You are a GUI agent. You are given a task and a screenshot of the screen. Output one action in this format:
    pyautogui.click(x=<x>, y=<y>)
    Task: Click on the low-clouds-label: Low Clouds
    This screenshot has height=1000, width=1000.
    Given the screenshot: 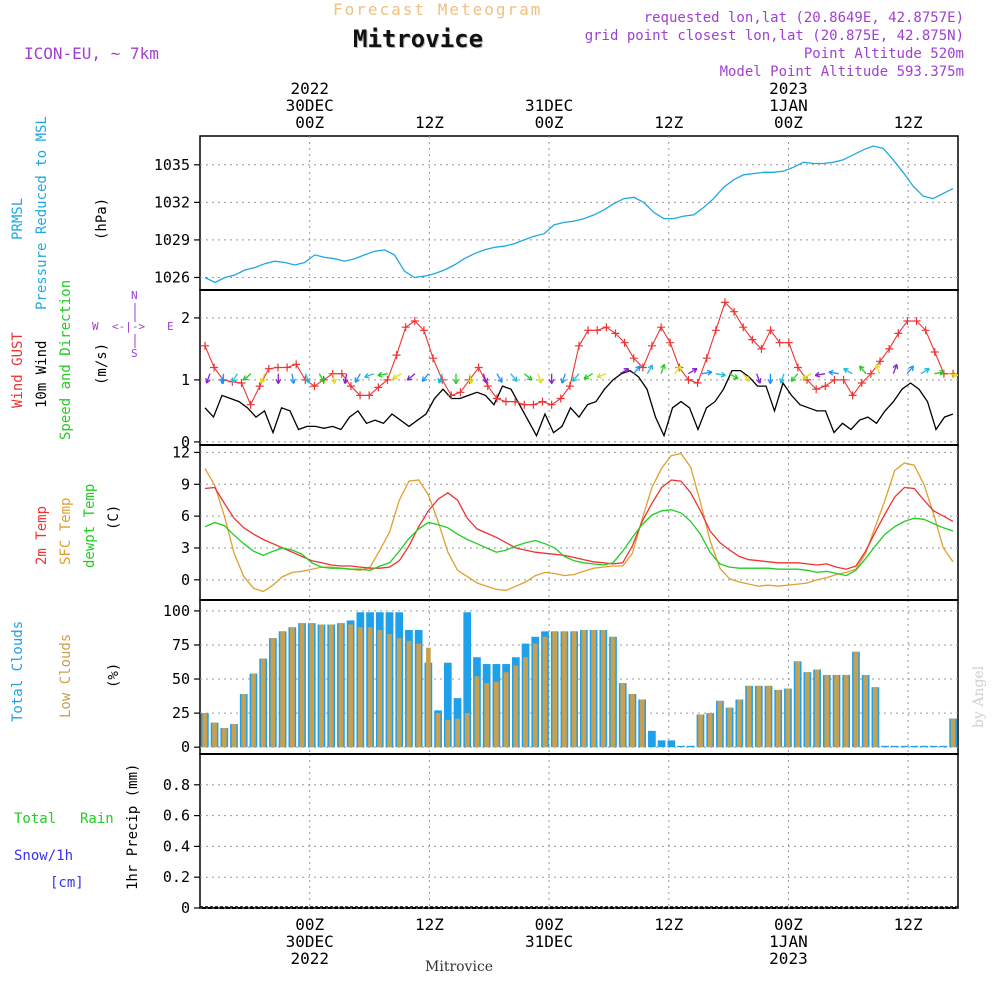 What is the action you would take?
    pyautogui.click(x=66, y=676)
    